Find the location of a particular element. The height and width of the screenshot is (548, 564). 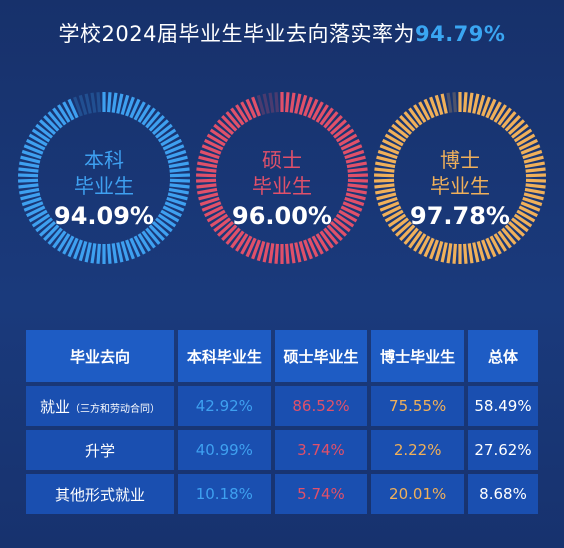

cell-bachelor: 42.92% is located at coordinates (224, 406).